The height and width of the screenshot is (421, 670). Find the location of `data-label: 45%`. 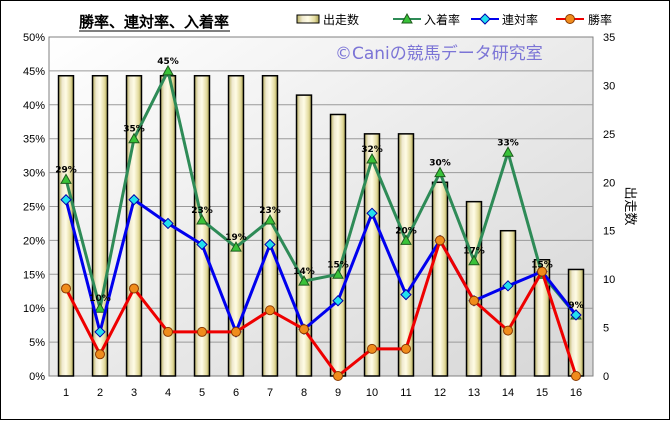

data-label: 45% is located at coordinates (168, 62).